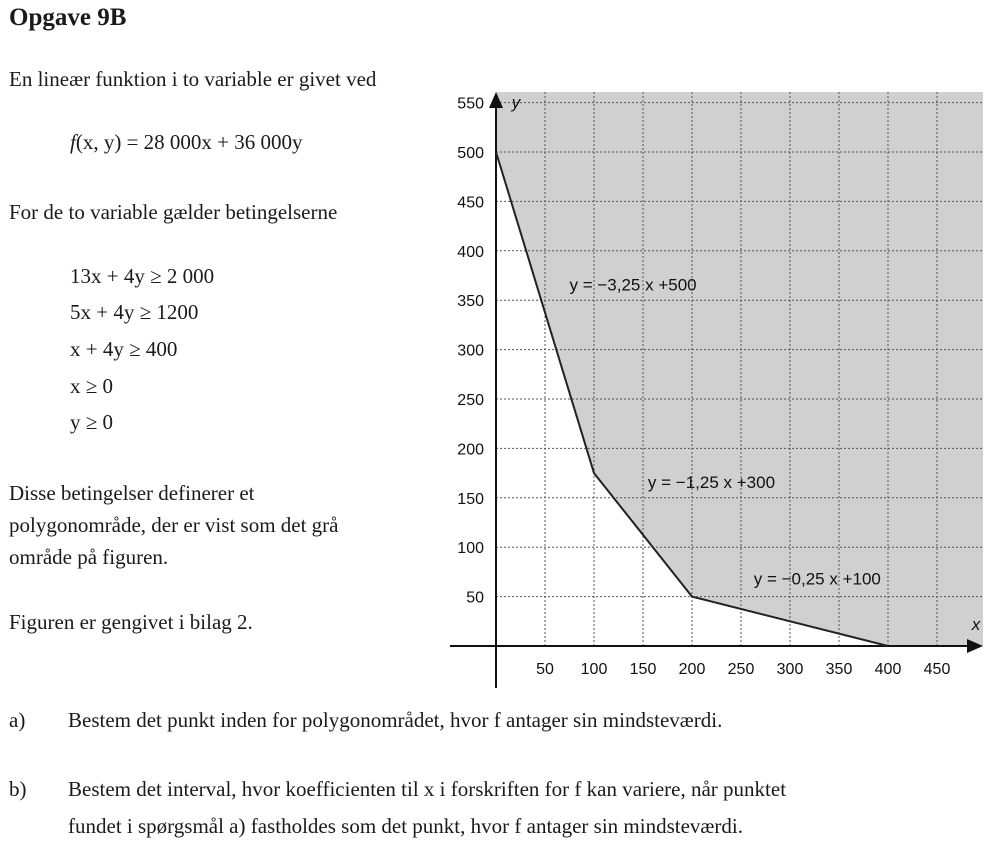 This screenshot has height=851, width=1001. Describe the element at coordinates (470, 351) in the screenshot. I see `y-tick-label-300: 300` at that location.